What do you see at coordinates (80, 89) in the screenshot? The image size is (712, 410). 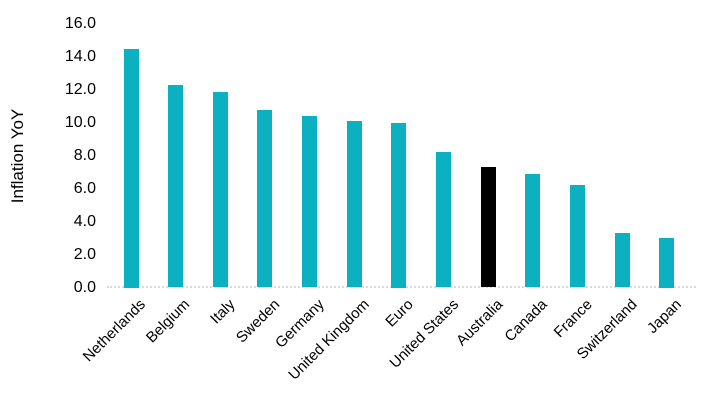 I see `y-tick-label: 12.0` at bounding box center [80, 89].